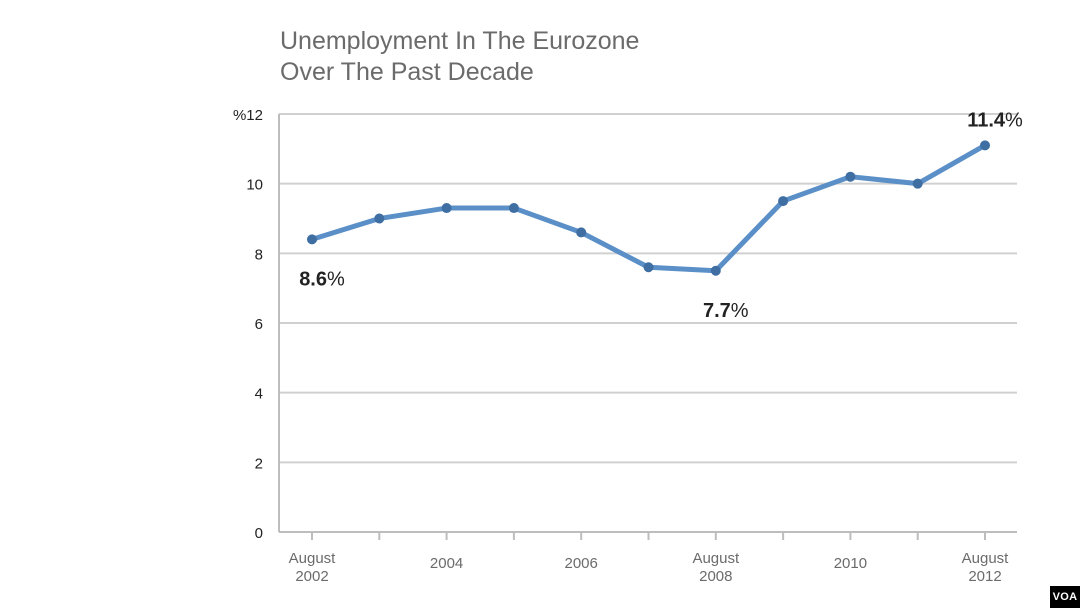  I want to click on x-tick-label-line: 2012, so click(984, 576).